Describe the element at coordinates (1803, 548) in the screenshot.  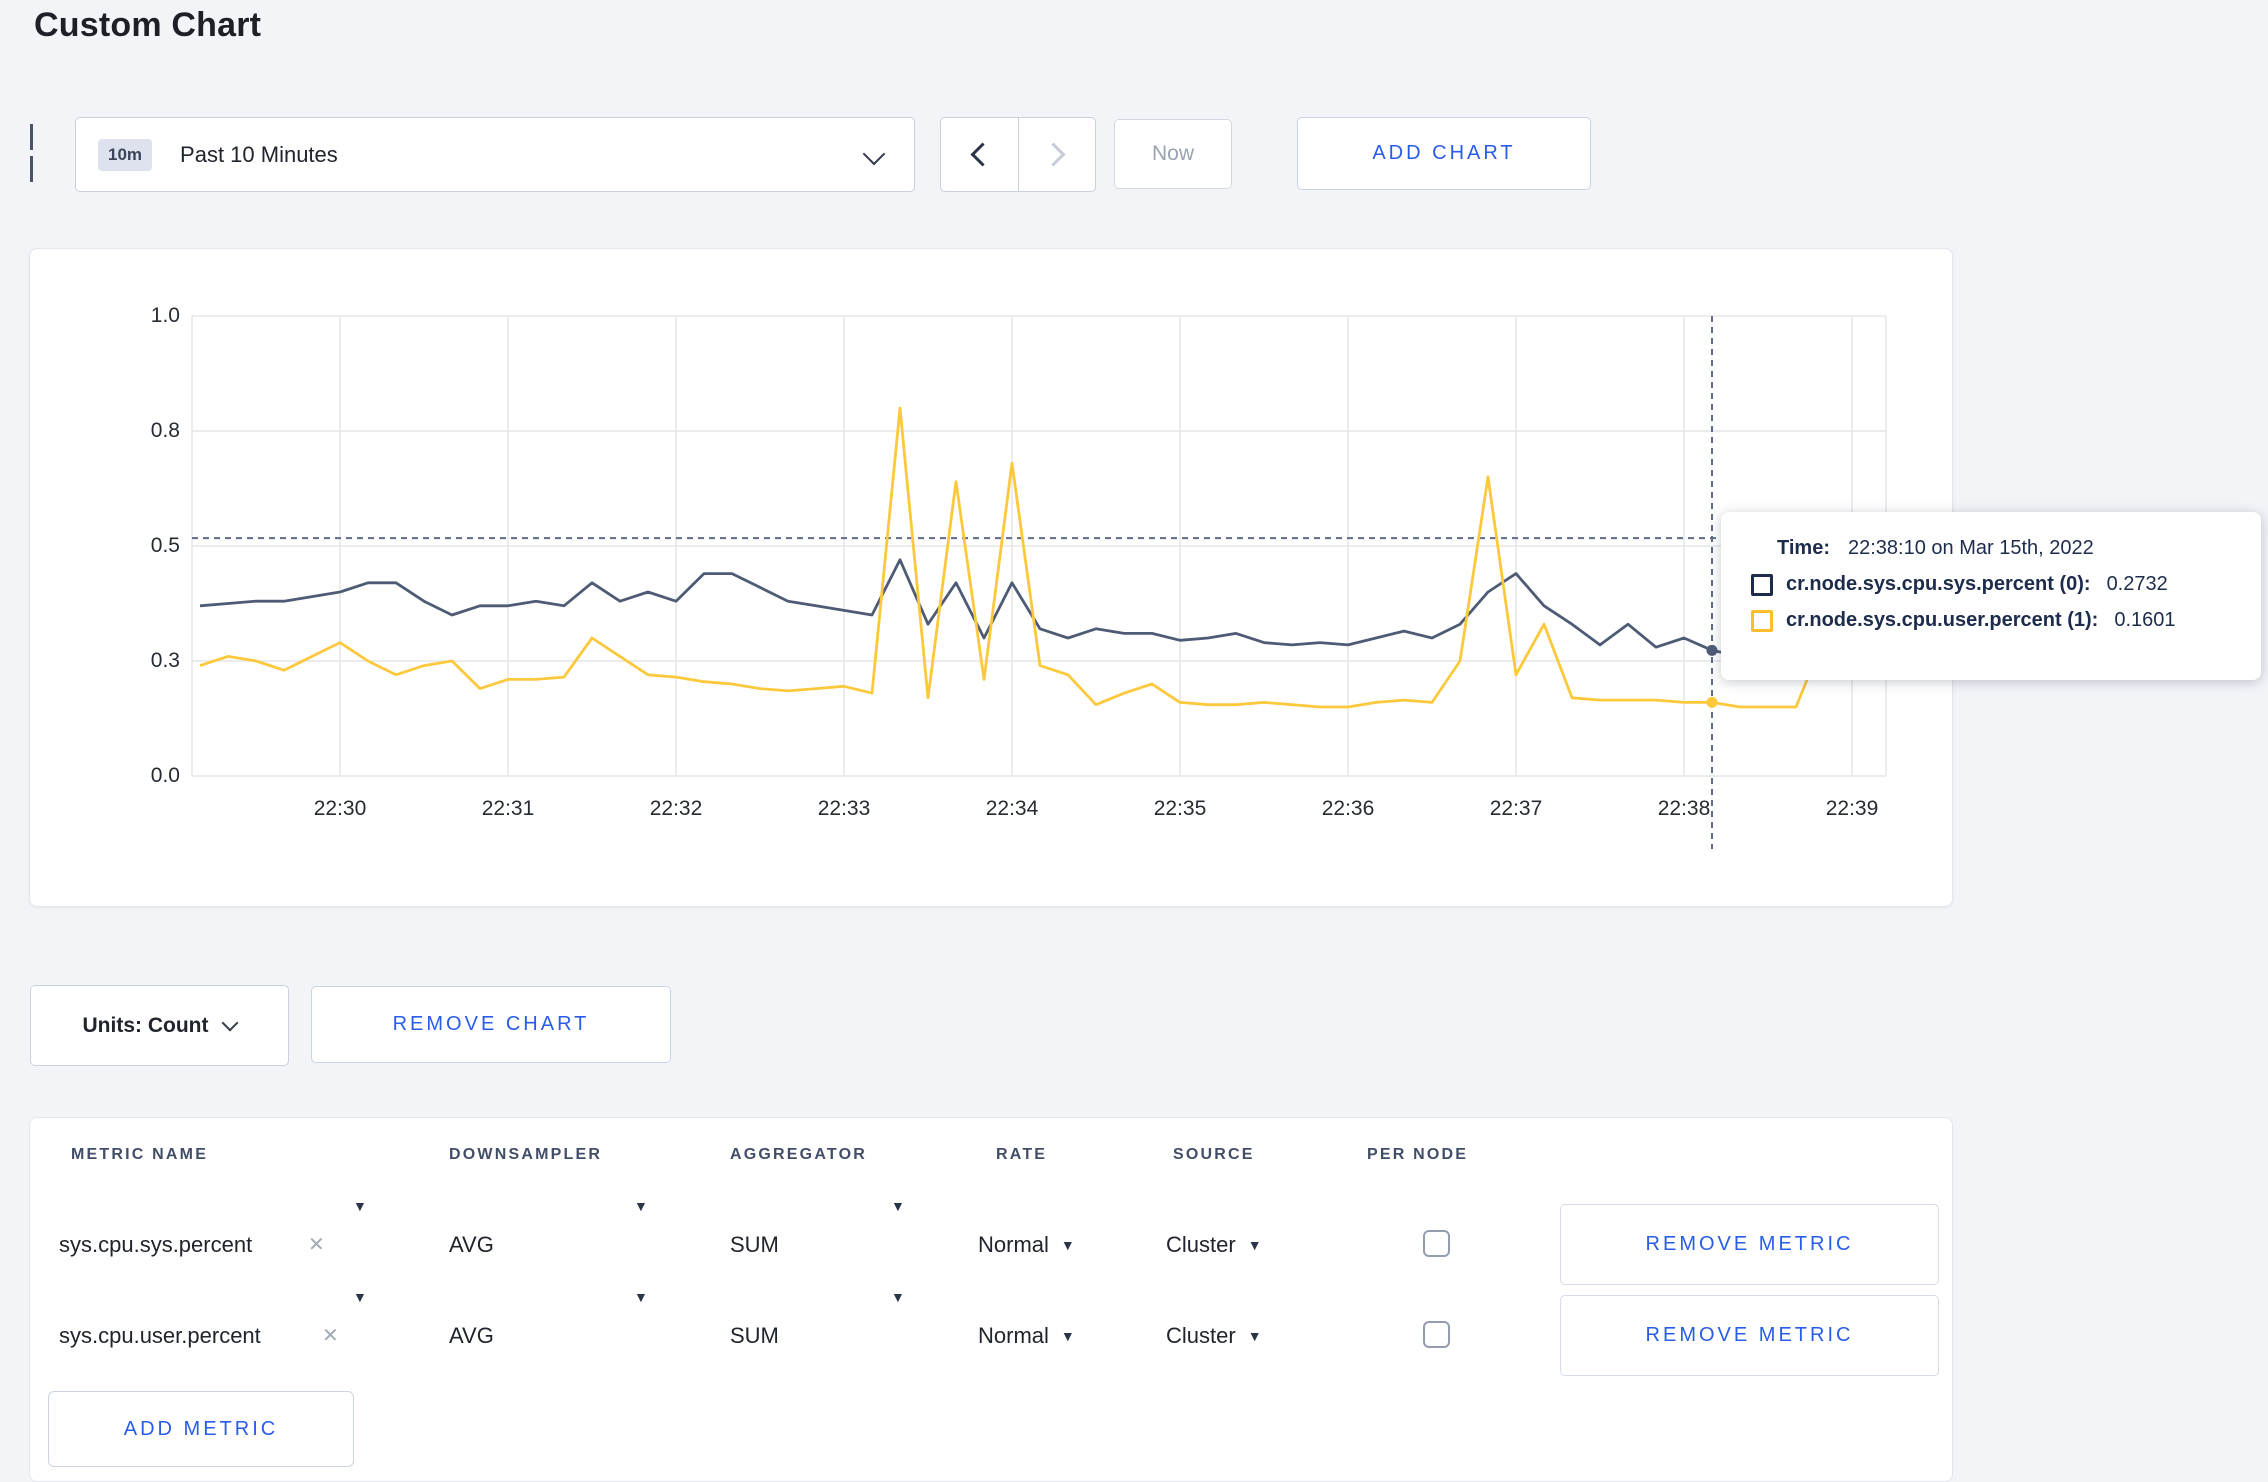
I see `tooltip-time-label: Time:` at that location.